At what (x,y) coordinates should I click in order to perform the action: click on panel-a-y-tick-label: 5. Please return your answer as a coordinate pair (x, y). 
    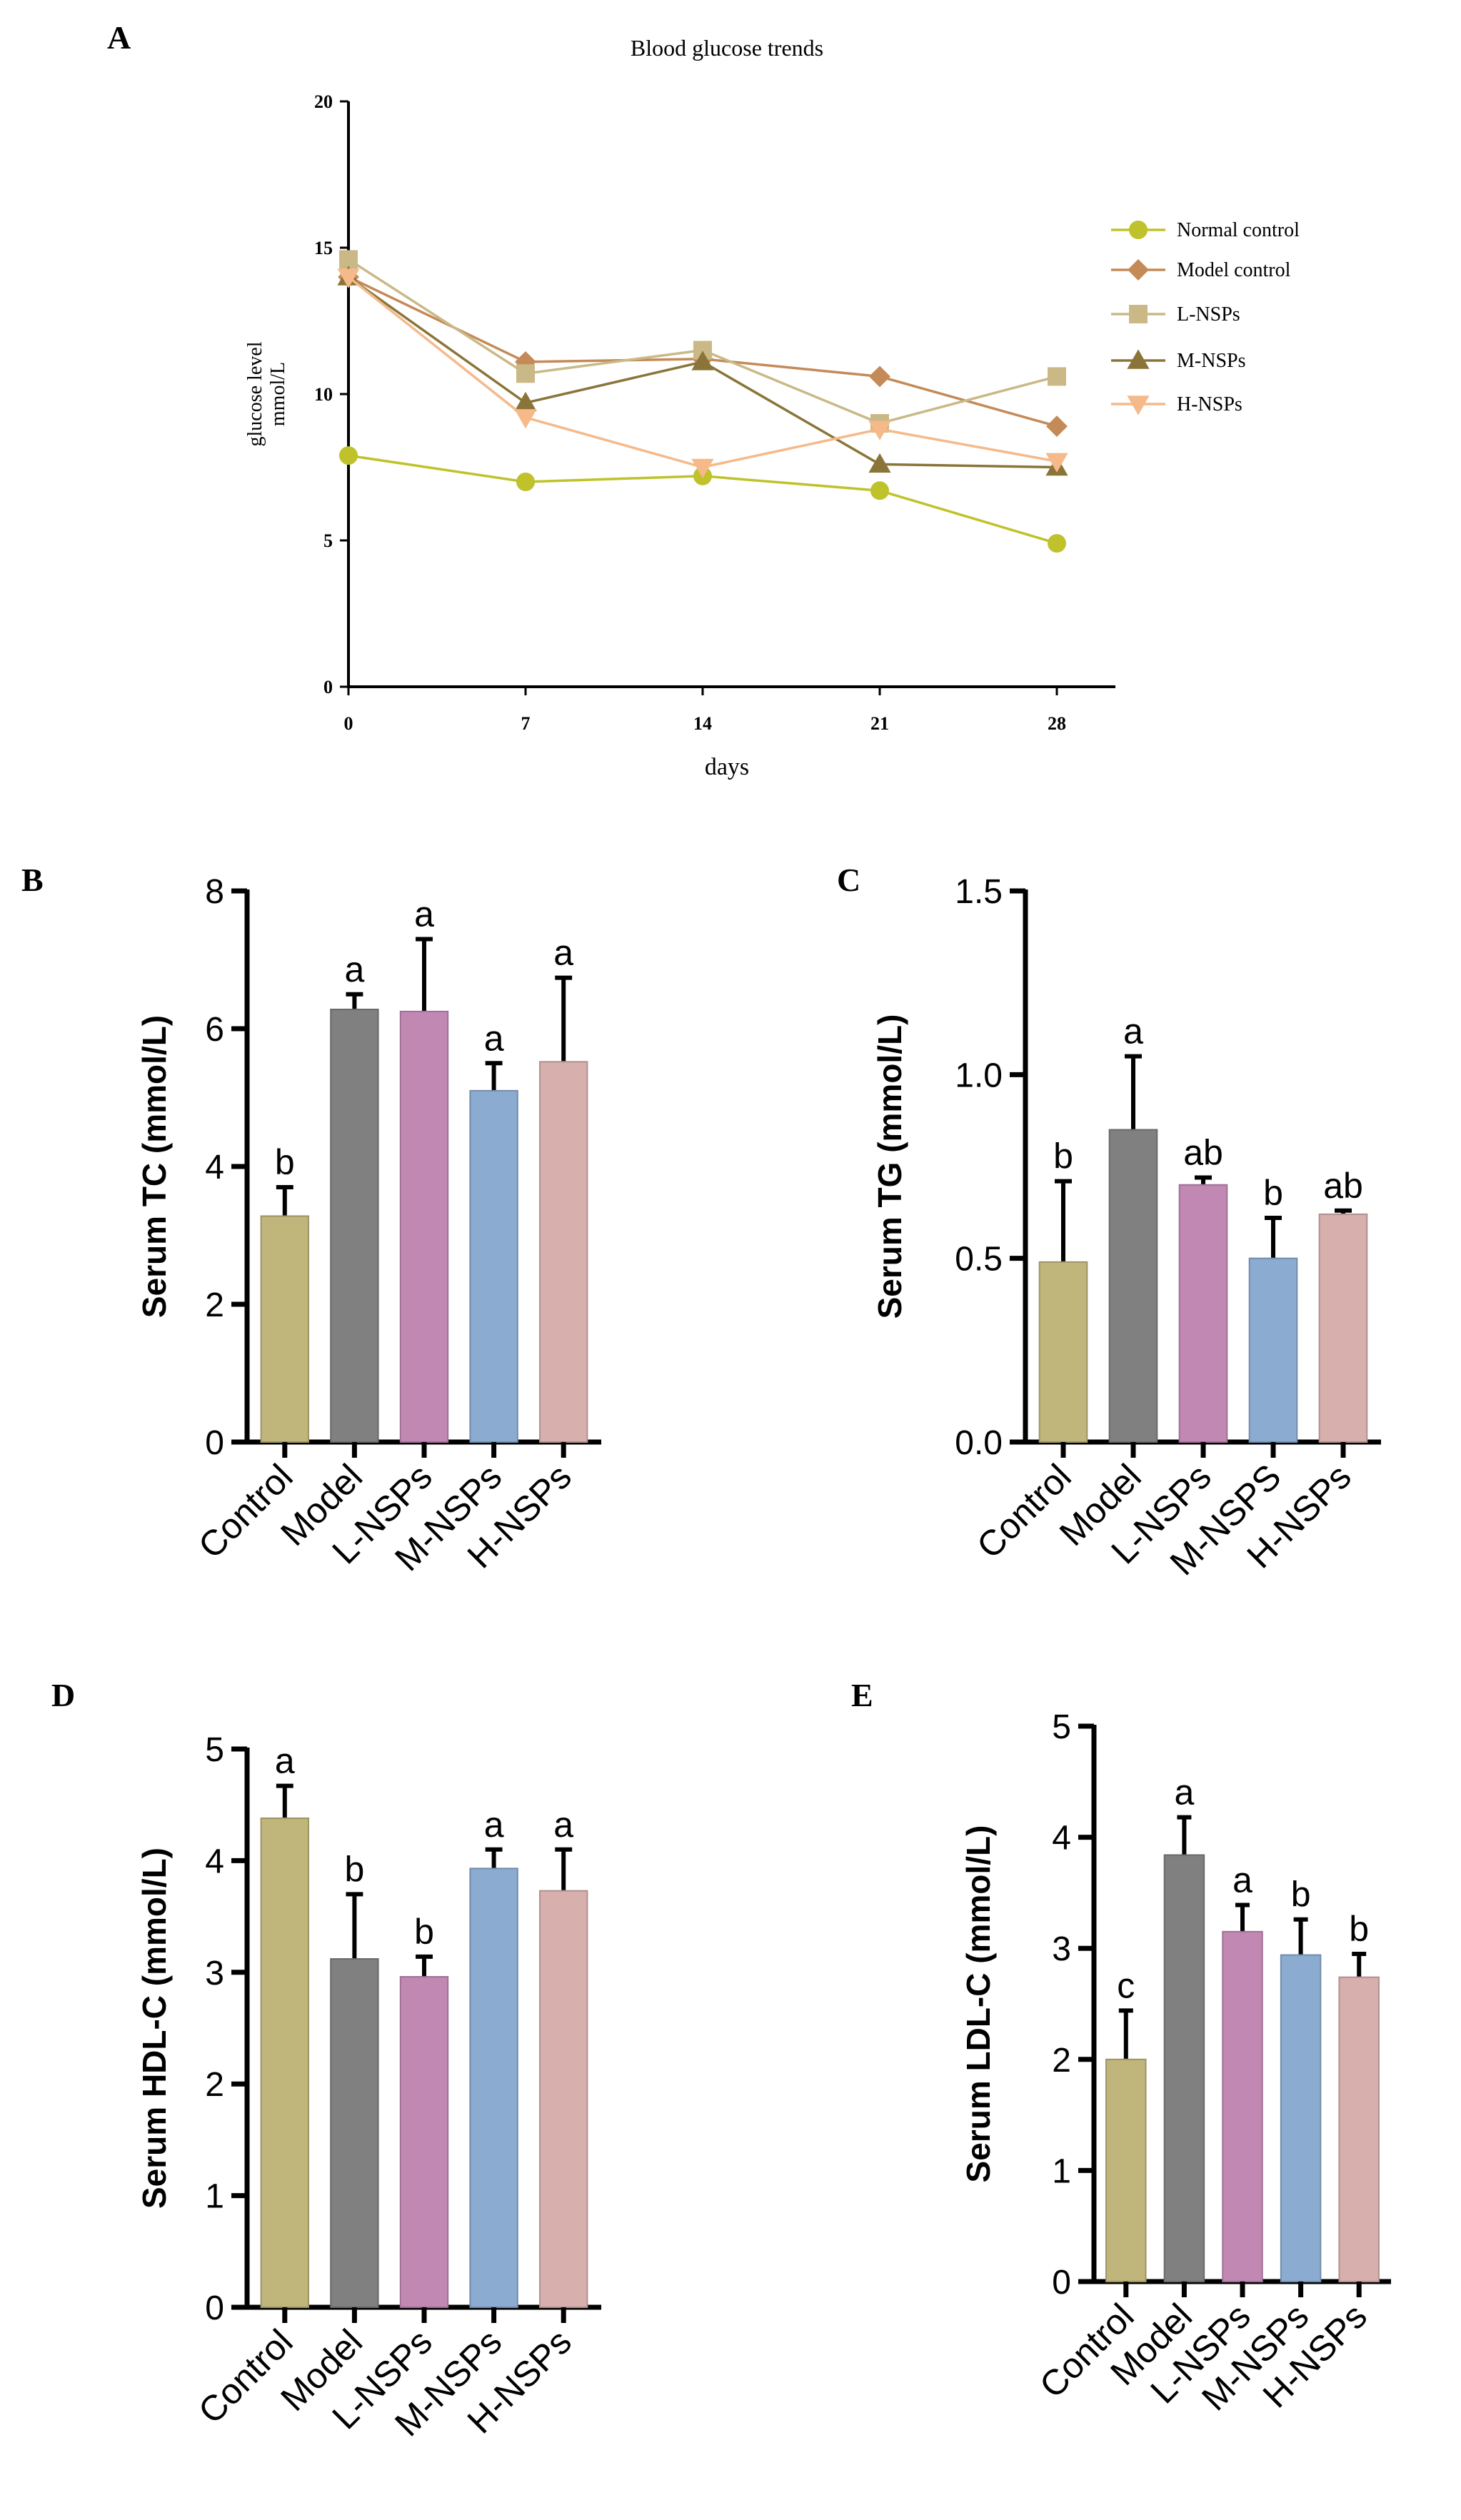
    Looking at the image, I should click on (328, 540).